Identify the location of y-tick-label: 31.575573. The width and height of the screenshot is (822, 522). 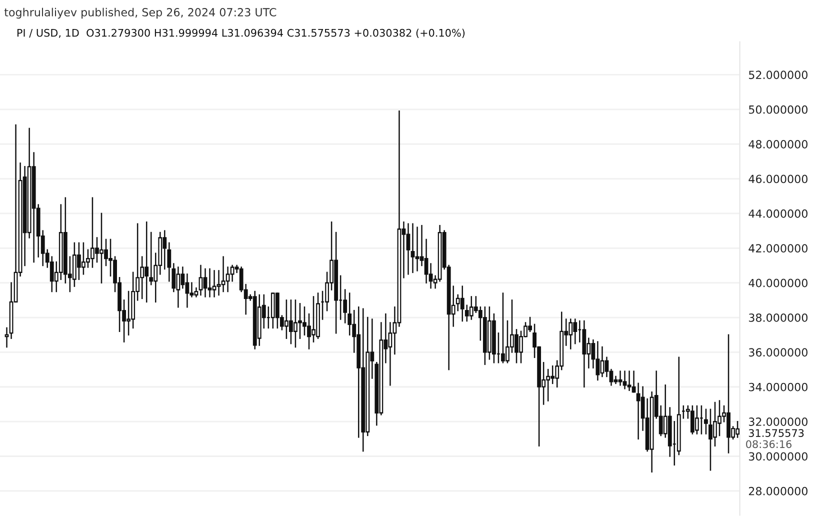
(776, 433).